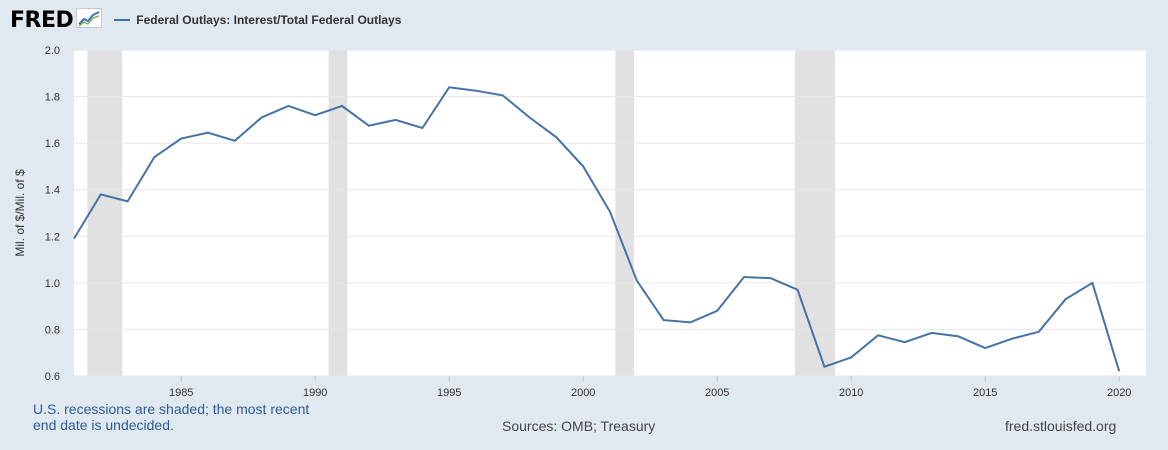 The height and width of the screenshot is (450, 1168). I want to click on legend-swatch, so click(122, 20).